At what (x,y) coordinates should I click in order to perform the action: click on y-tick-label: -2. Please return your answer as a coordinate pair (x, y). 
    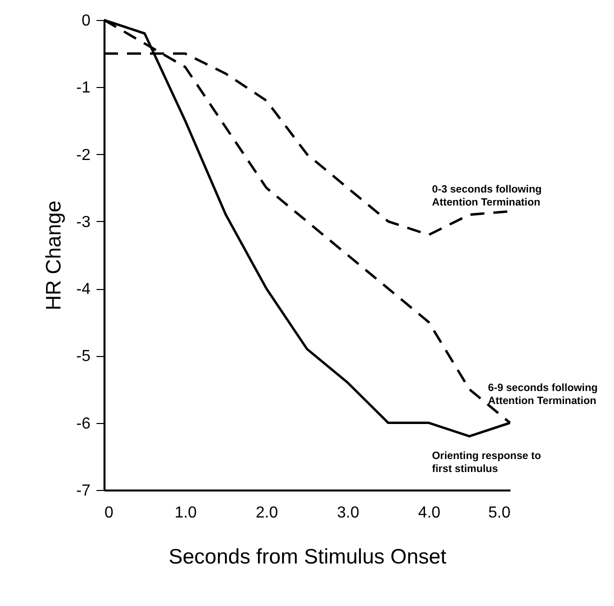
    Looking at the image, I should click on (83, 155).